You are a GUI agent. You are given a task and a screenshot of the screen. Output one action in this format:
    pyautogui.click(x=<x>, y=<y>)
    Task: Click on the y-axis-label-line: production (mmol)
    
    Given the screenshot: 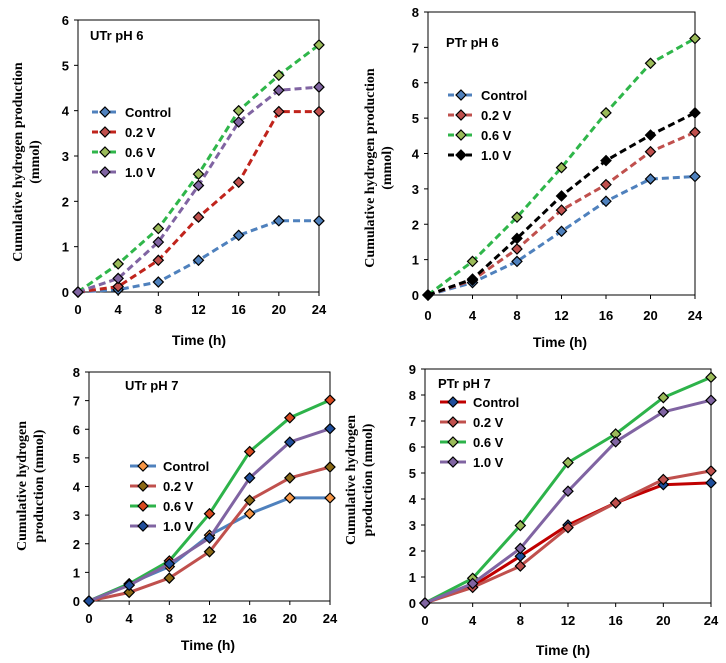 What is the action you would take?
    pyautogui.click(x=39, y=485)
    